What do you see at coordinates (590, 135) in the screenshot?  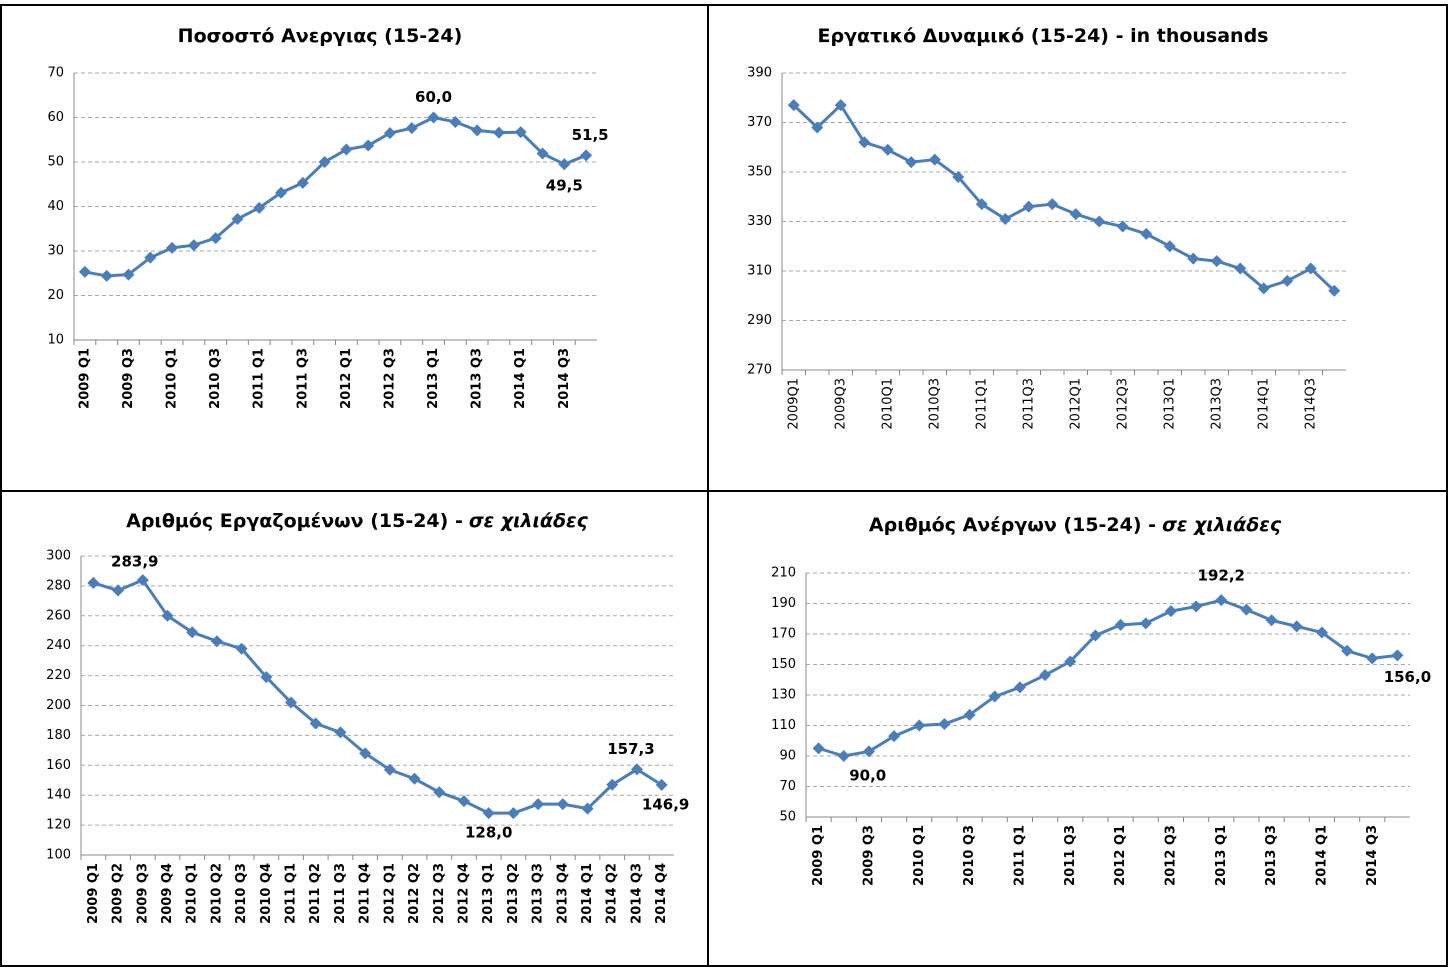 I see `data-label: 51,5` at bounding box center [590, 135].